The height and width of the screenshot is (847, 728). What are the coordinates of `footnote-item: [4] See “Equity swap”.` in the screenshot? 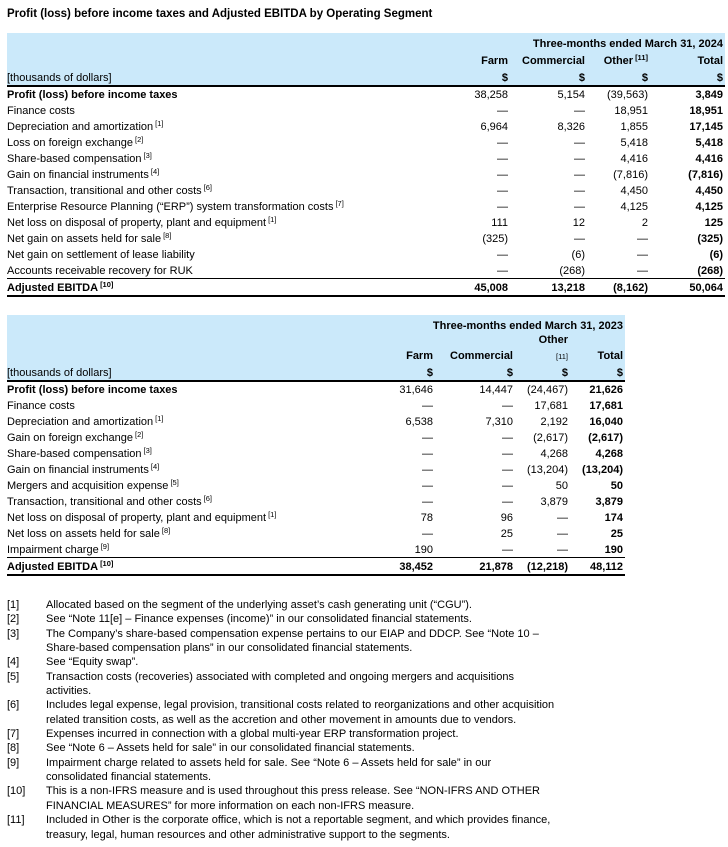 It's located at (364, 662).